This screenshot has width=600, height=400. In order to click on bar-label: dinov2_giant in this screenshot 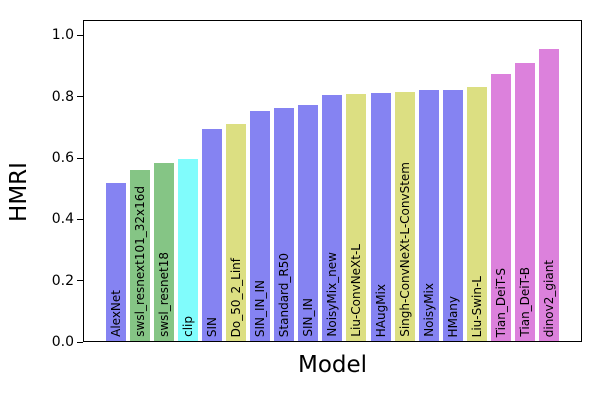, I will do `click(548, 298)`.